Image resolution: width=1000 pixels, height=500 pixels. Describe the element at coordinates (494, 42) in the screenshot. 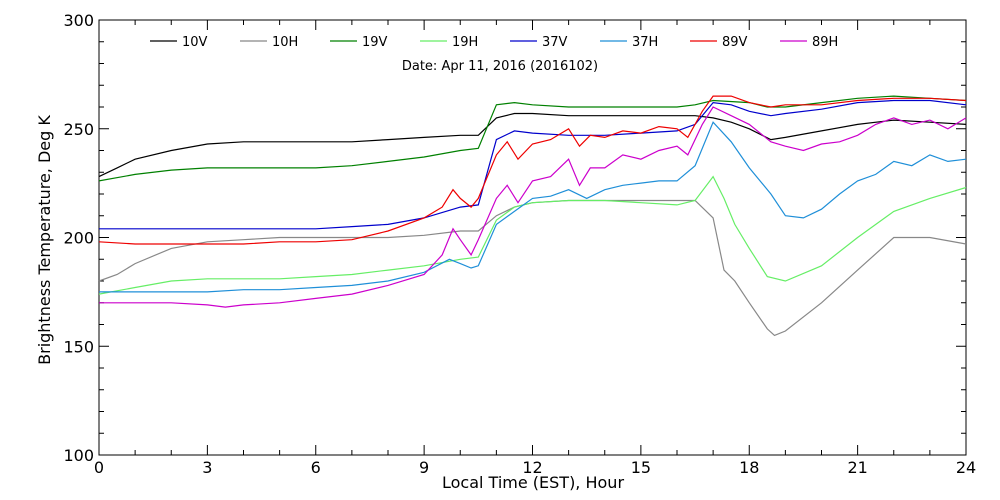

I see `legend: 10V 10H 19V 19H 37V 37H 89V 89H` at that location.